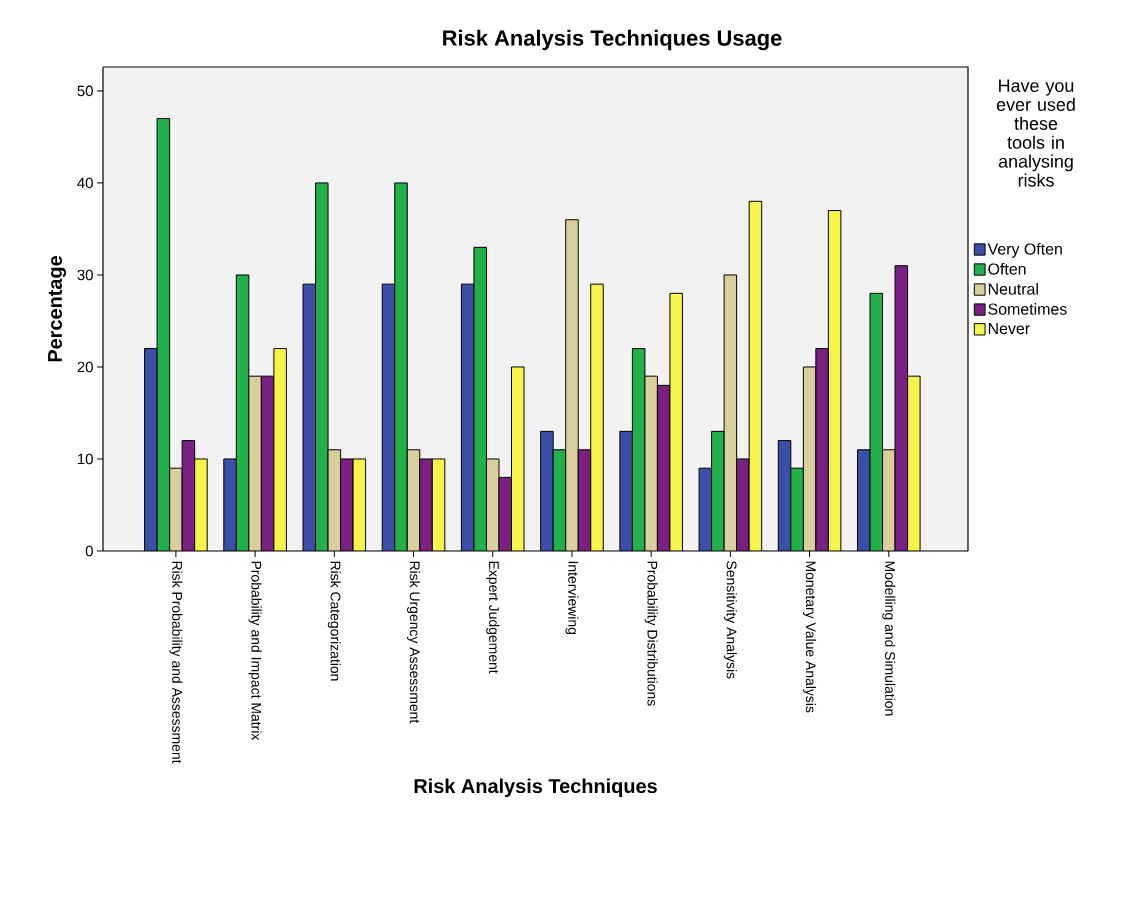  I want to click on x-tick-label: Modelling and Simulation, so click(889, 638).